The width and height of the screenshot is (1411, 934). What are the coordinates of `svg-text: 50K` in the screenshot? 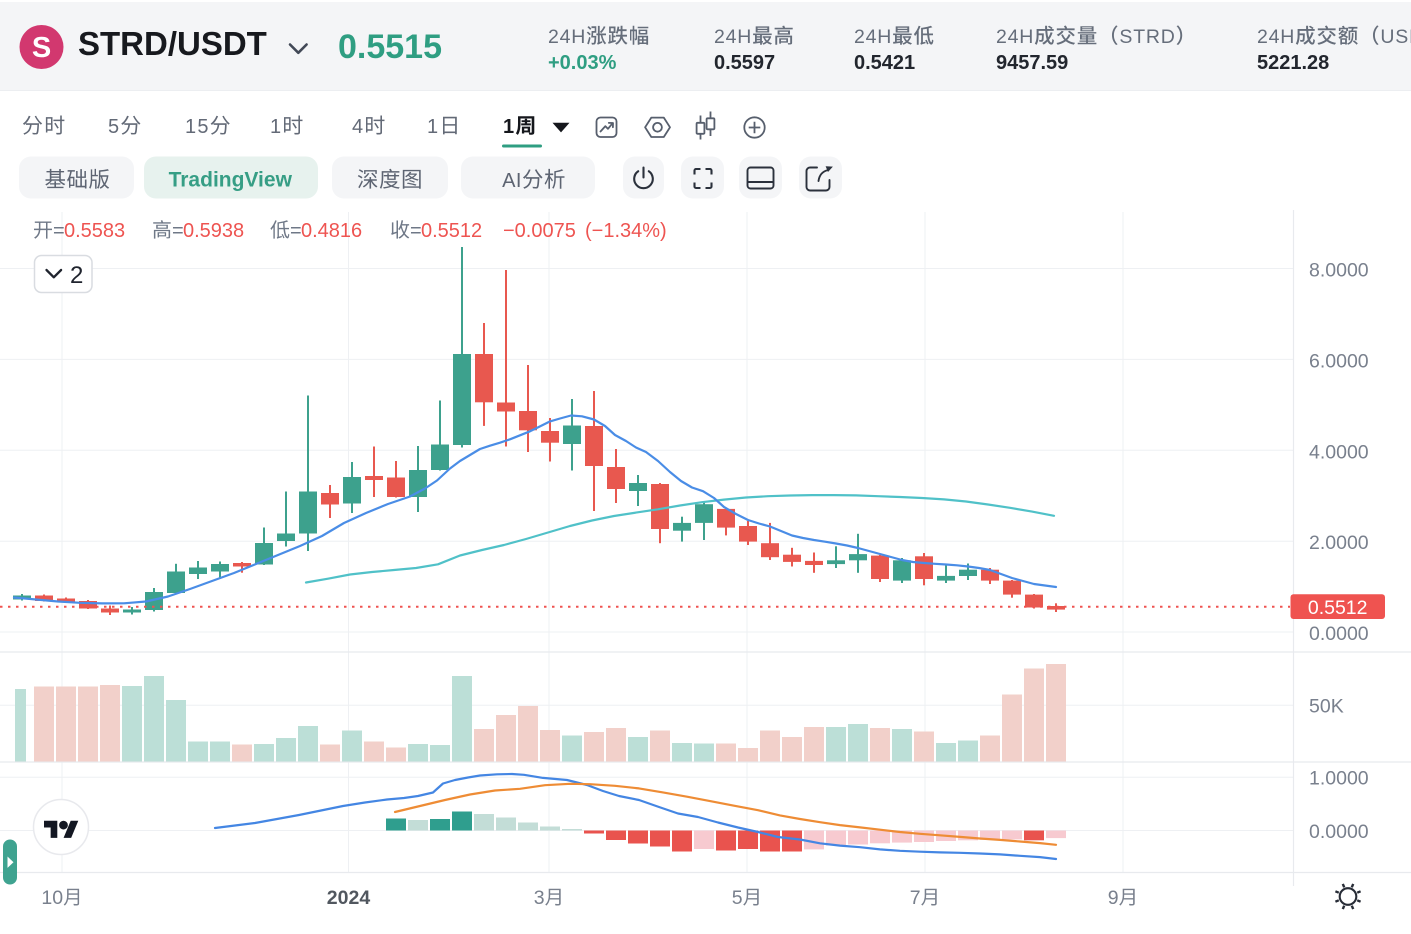 It's located at (1326, 707).